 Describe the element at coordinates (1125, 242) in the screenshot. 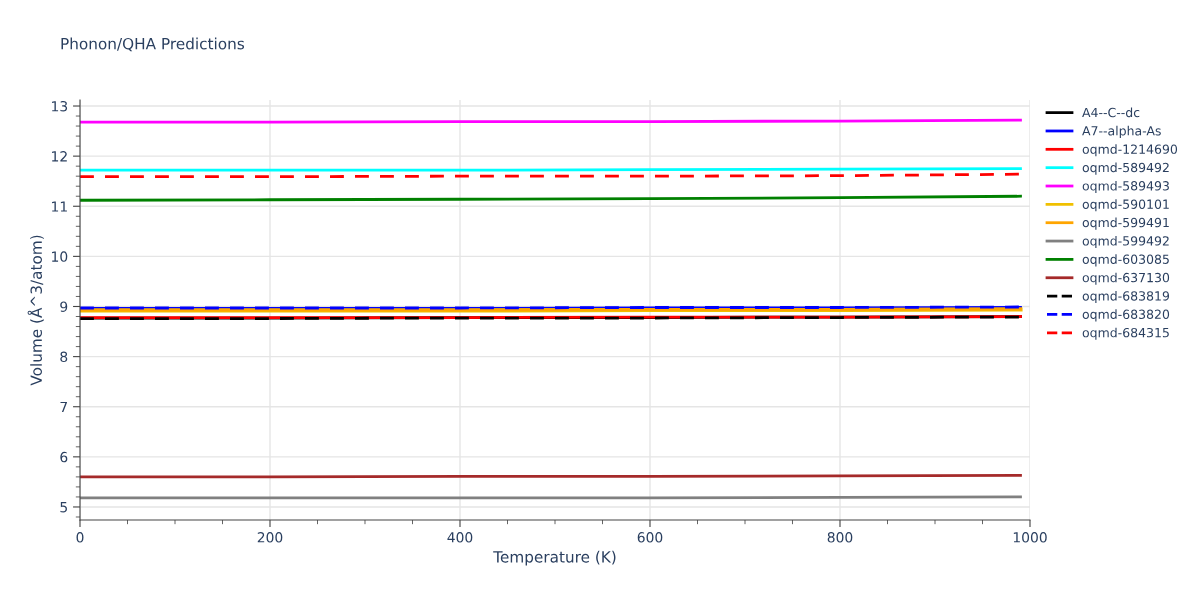

I see `legend-label: oqmd-599492` at that location.